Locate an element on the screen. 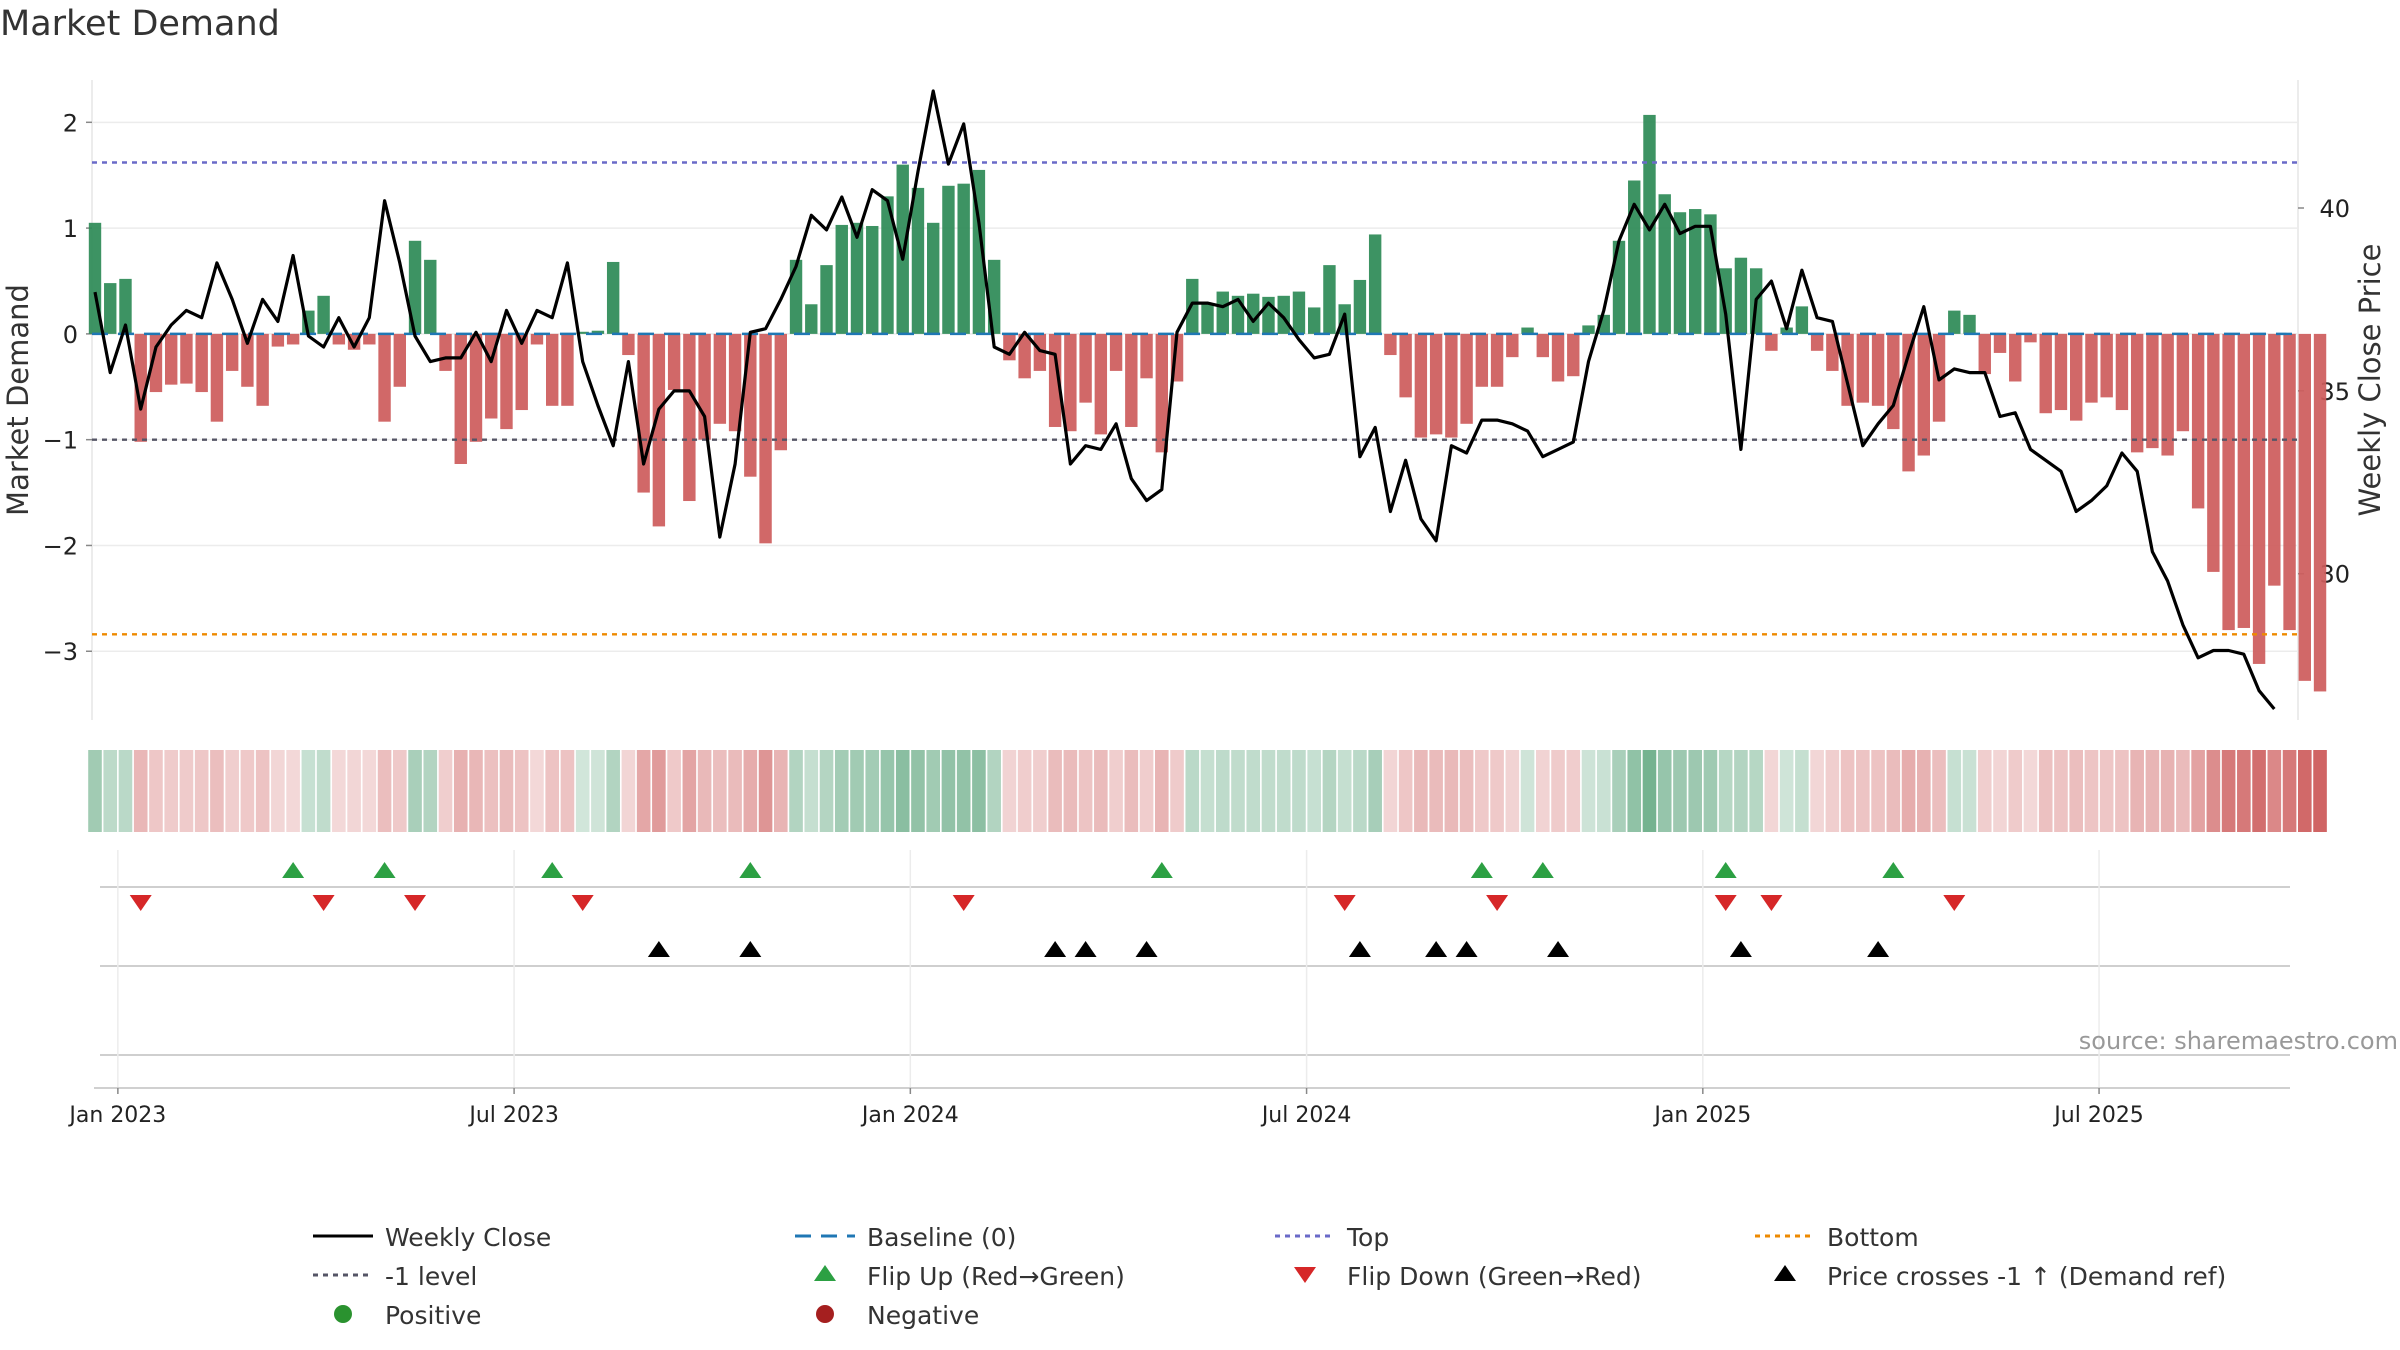 The image size is (2400, 1350). legend-label: Negative is located at coordinates (923, 1315).